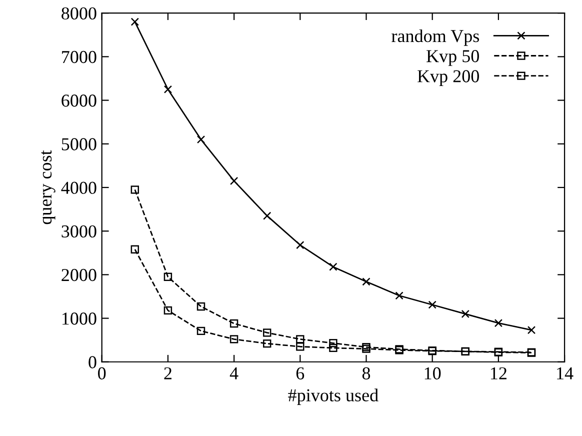 This screenshot has height=436, width=582. Describe the element at coordinates (102, 373) in the screenshot. I see `x-tick-label: 0` at that location.